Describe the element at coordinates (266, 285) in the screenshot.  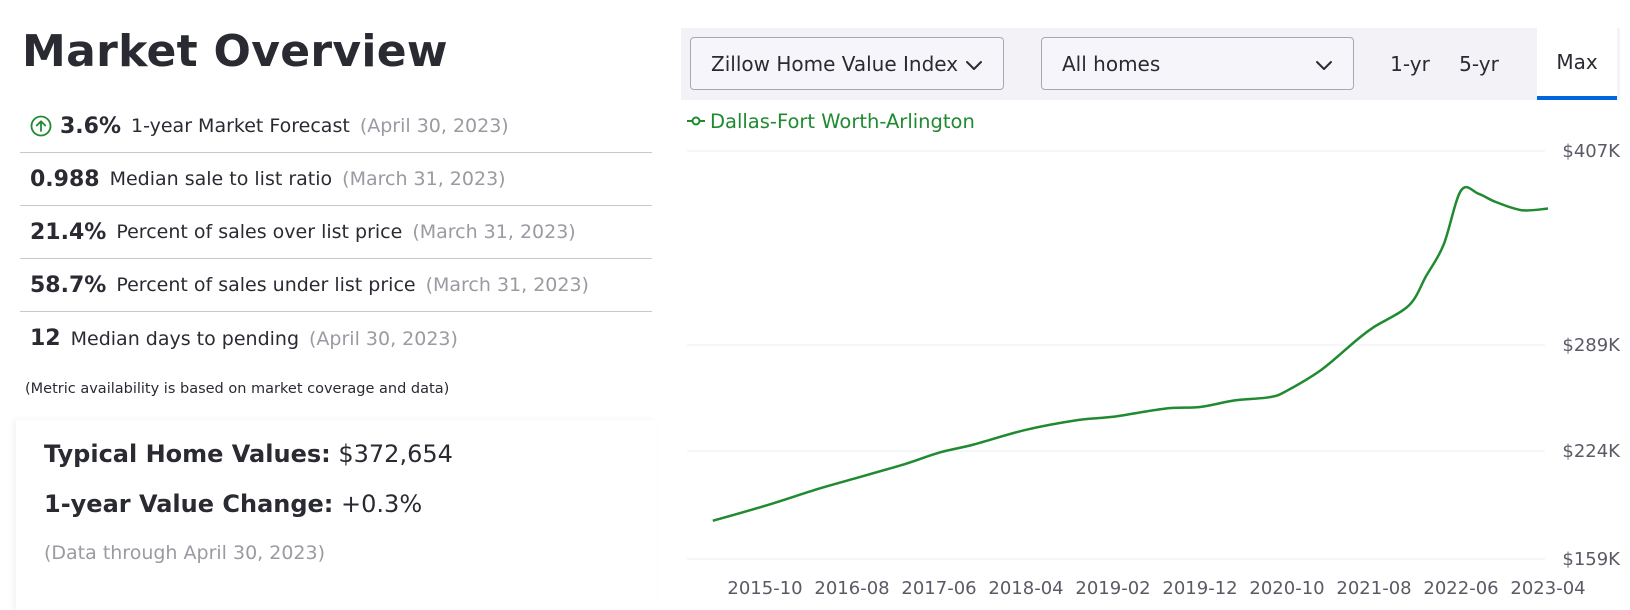
I see `metric-label: Percent of sales under list price` at that location.